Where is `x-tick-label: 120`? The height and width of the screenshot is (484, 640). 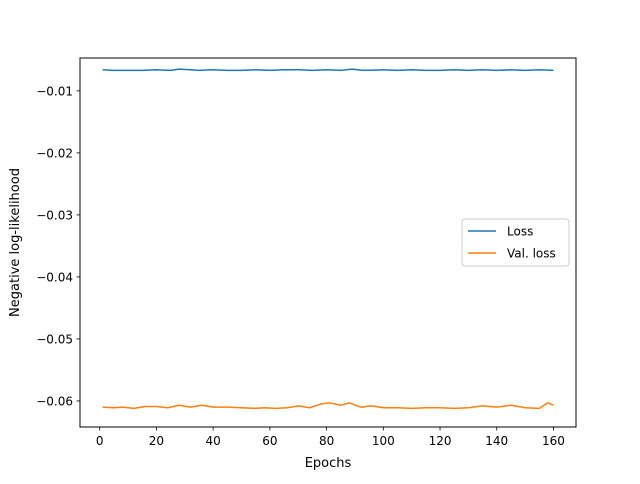
x-tick-label: 120 is located at coordinates (440, 441).